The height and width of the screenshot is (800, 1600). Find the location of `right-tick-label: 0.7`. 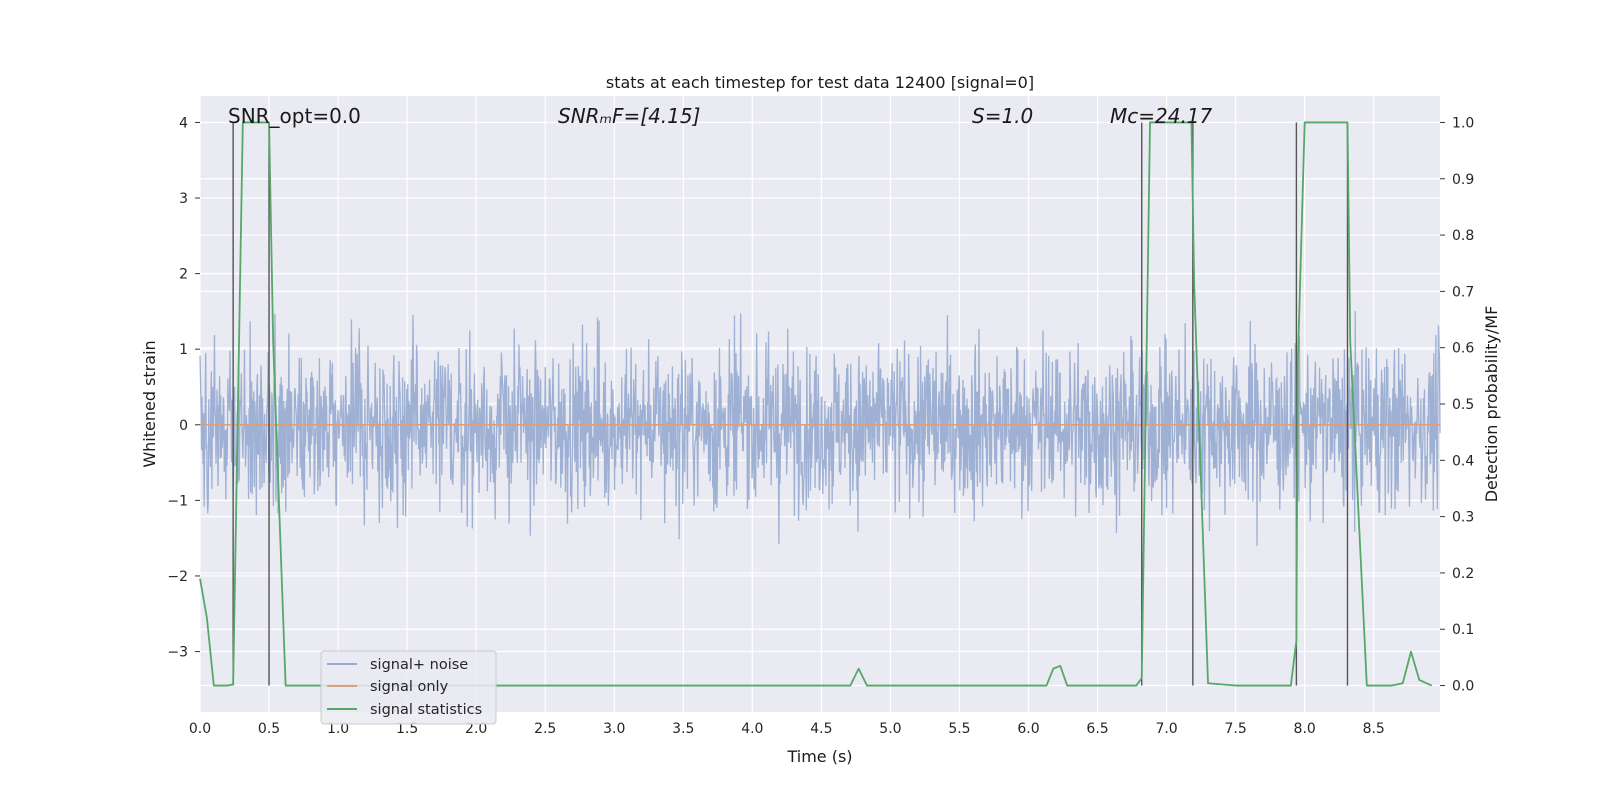

right-tick-label: 0.7 is located at coordinates (1463, 292).